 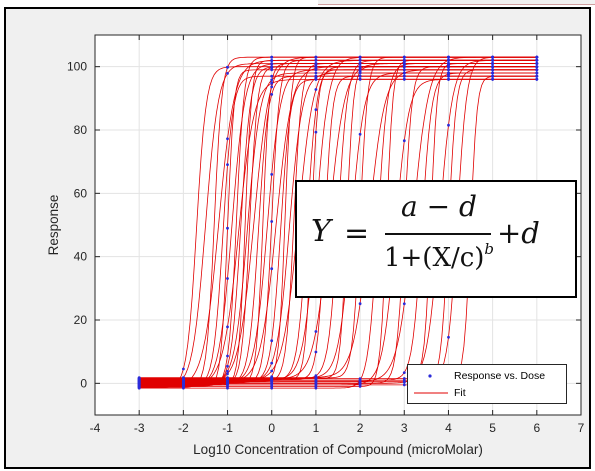 I want to click on x-tick-label: 7, so click(x=581, y=428).